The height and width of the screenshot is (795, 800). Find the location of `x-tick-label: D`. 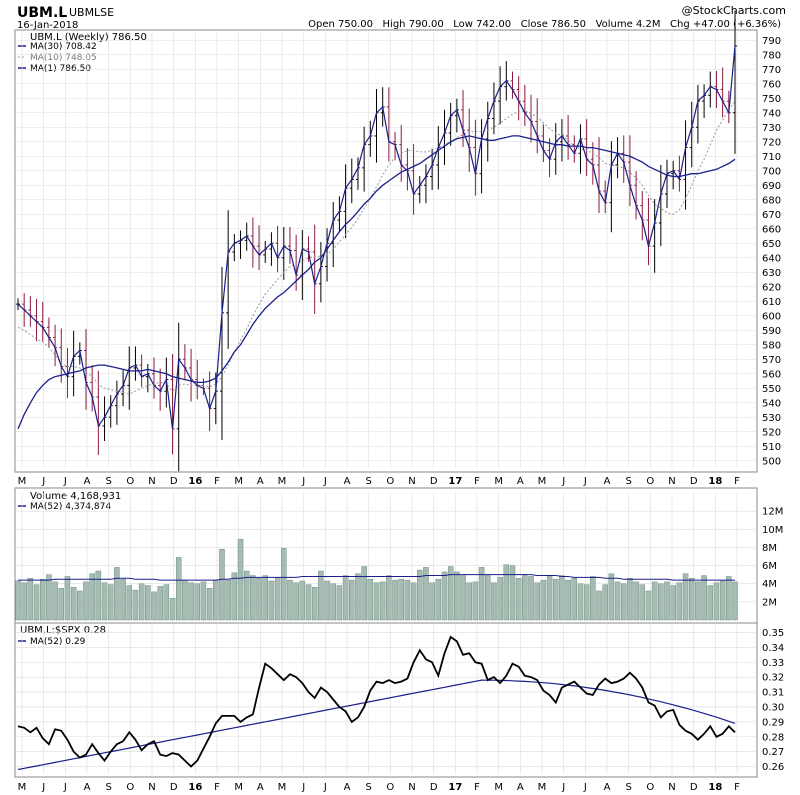

x-tick-label: D is located at coordinates (694, 481).